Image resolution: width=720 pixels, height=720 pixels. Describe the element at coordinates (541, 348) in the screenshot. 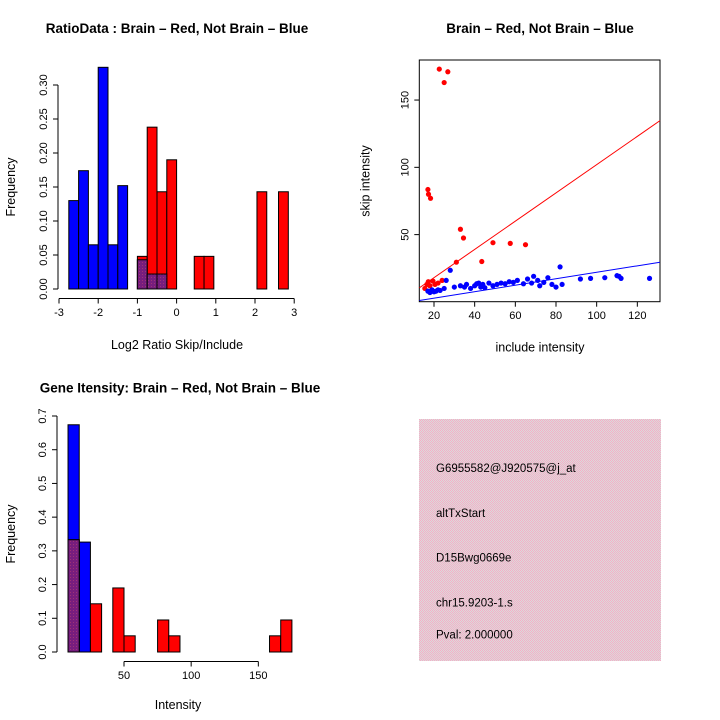

I see `x-axis-label: include intensity` at that location.